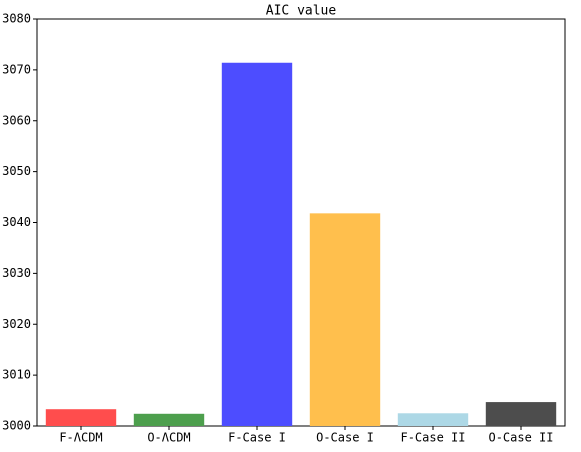  I want to click on x-tick-label: O-Case II, so click(520, 438).